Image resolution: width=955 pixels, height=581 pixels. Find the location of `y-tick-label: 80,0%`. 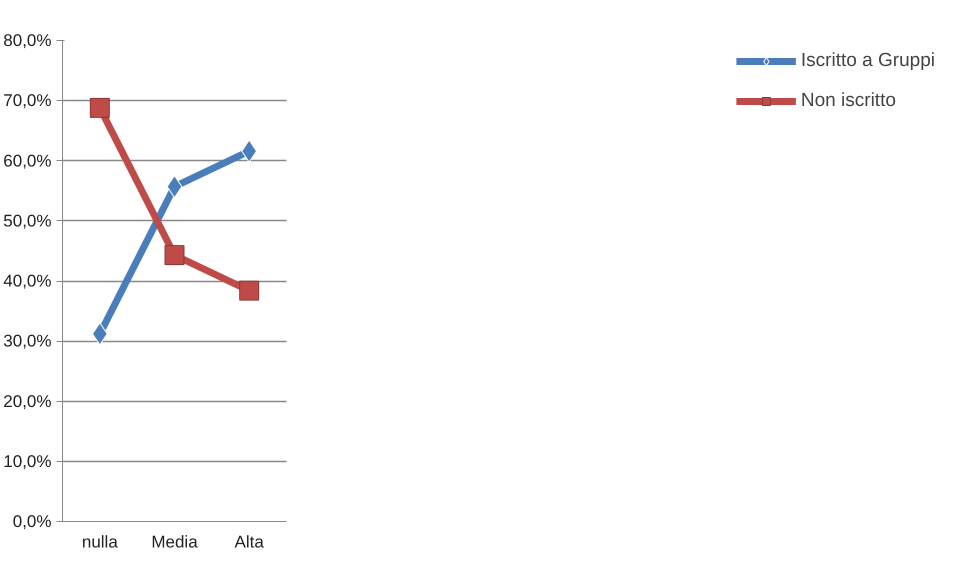

y-tick-label: 80,0% is located at coordinates (27, 40).